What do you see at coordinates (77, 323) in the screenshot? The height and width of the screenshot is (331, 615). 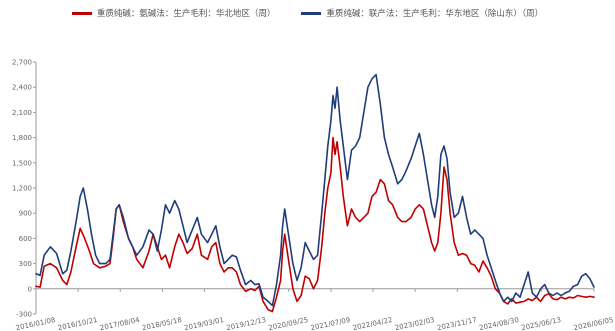 I see `x-tick-label: 2016/10/21` at bounding box center [77, 323].